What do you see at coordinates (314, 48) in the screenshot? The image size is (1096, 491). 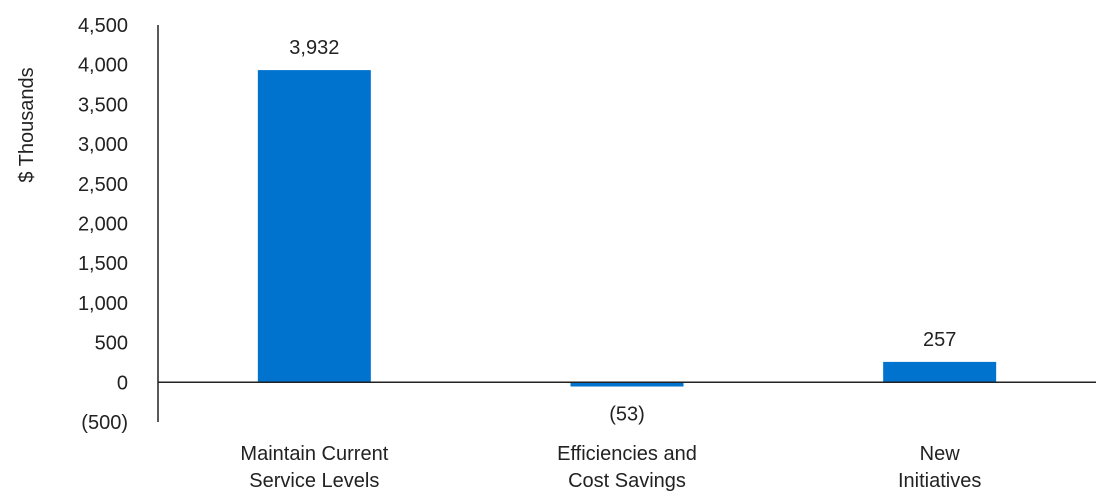 I see `data-label: 3,932` at bounding box center [314, 48].